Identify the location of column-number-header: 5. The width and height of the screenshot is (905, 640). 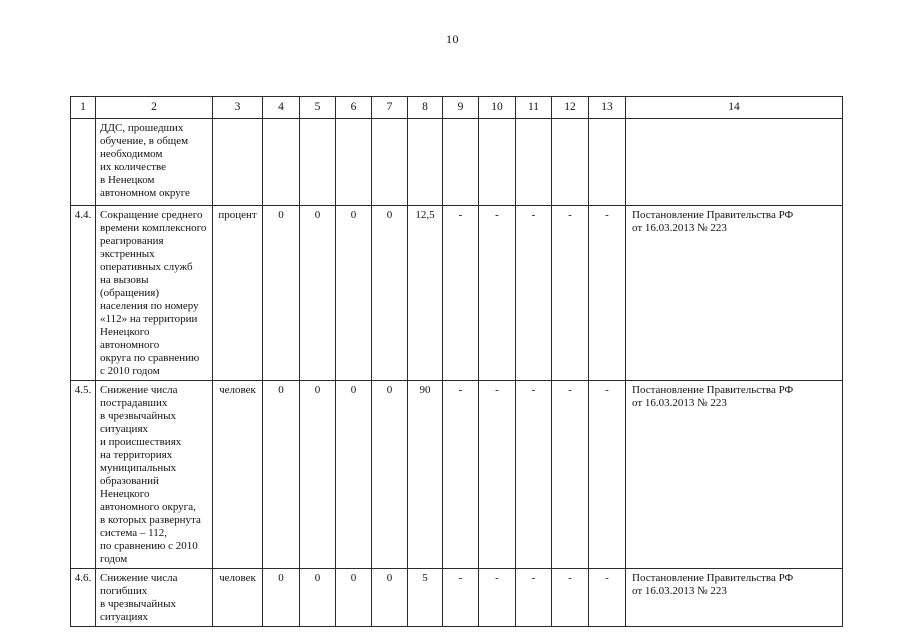
(317, 107).